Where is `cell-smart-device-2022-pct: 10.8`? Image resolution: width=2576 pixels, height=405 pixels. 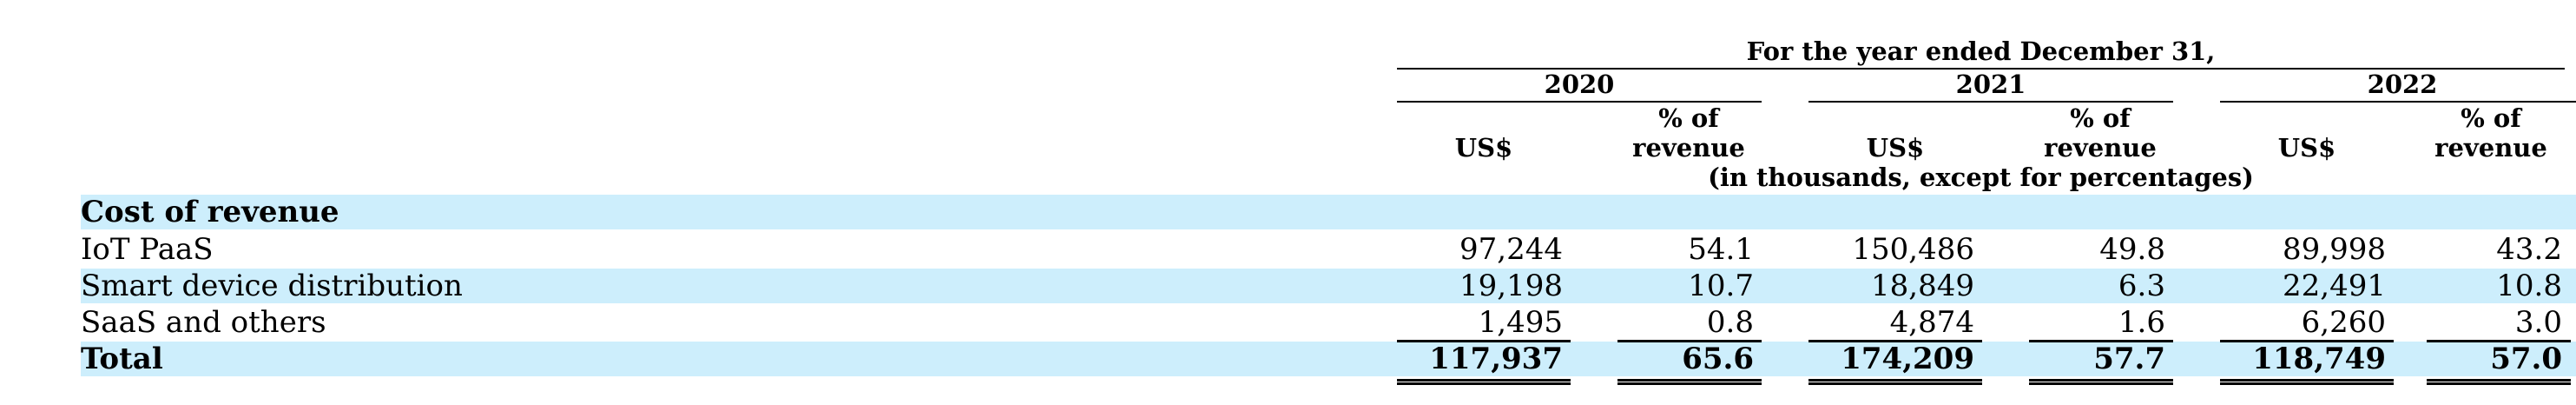 cell-smart-device-2022-pct: 10.8 is located at coordinates (2529, 286).